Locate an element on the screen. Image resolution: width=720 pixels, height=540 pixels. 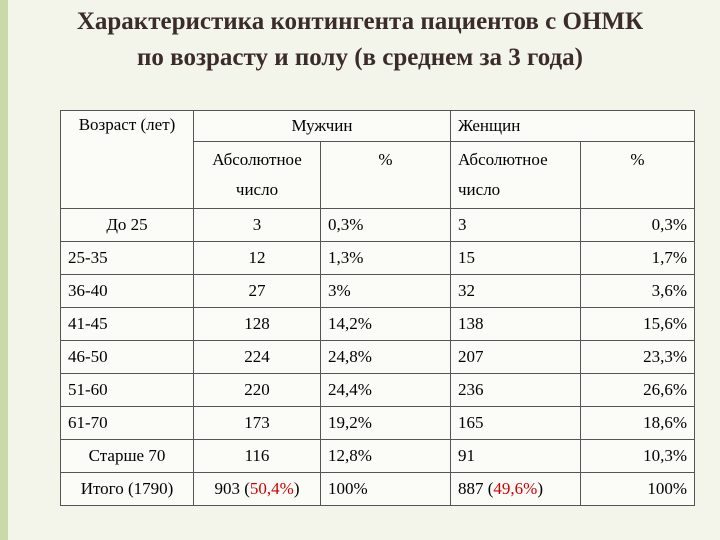
table-cell: 19,2% is located at coordinates (385, 423).